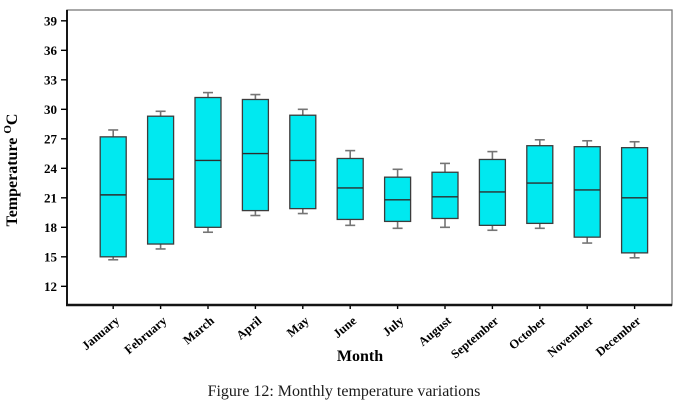 This screenshot has width=688, height=407. Describe the element at coordinates (146, 335) in the screenshot. I see `x-tick-label: February` at that location.